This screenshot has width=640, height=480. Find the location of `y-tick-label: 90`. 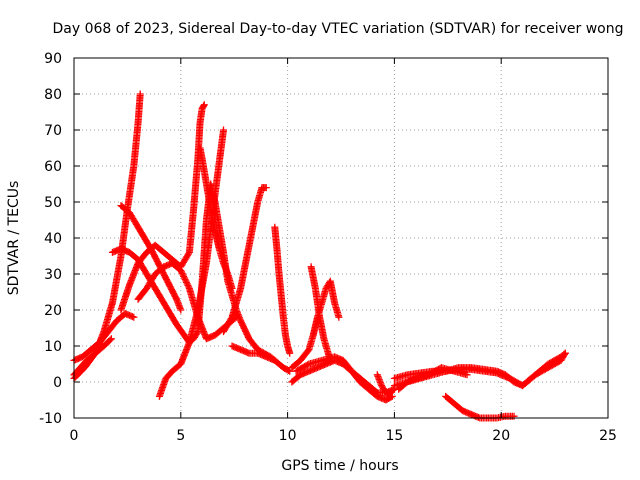

y-tick-label: 90 is located at coordinates (53, 59).